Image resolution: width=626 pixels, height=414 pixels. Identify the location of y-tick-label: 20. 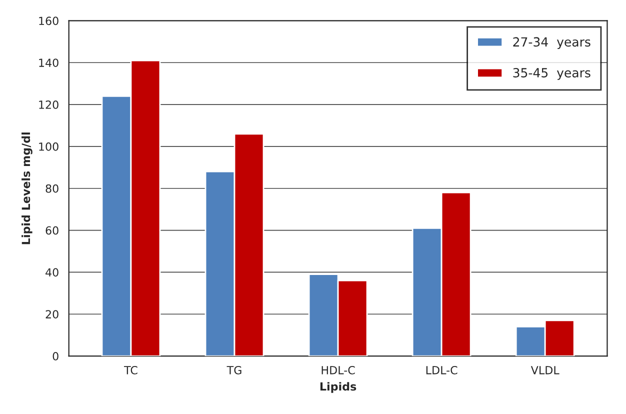
(52, 314).